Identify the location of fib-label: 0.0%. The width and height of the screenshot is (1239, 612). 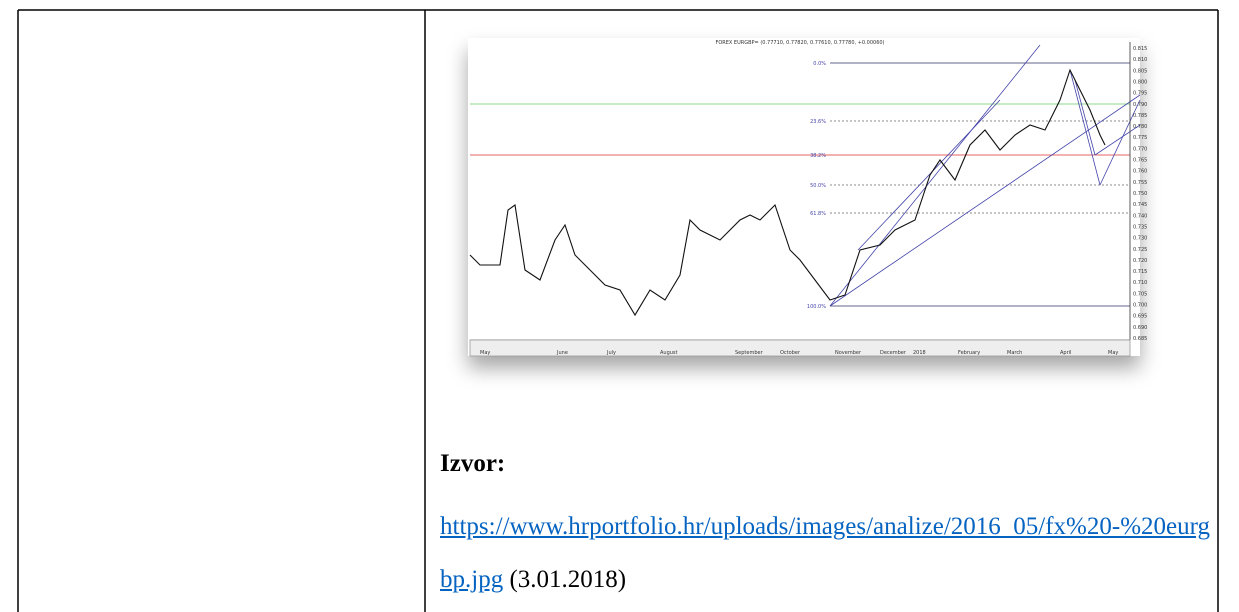
(819, 64).